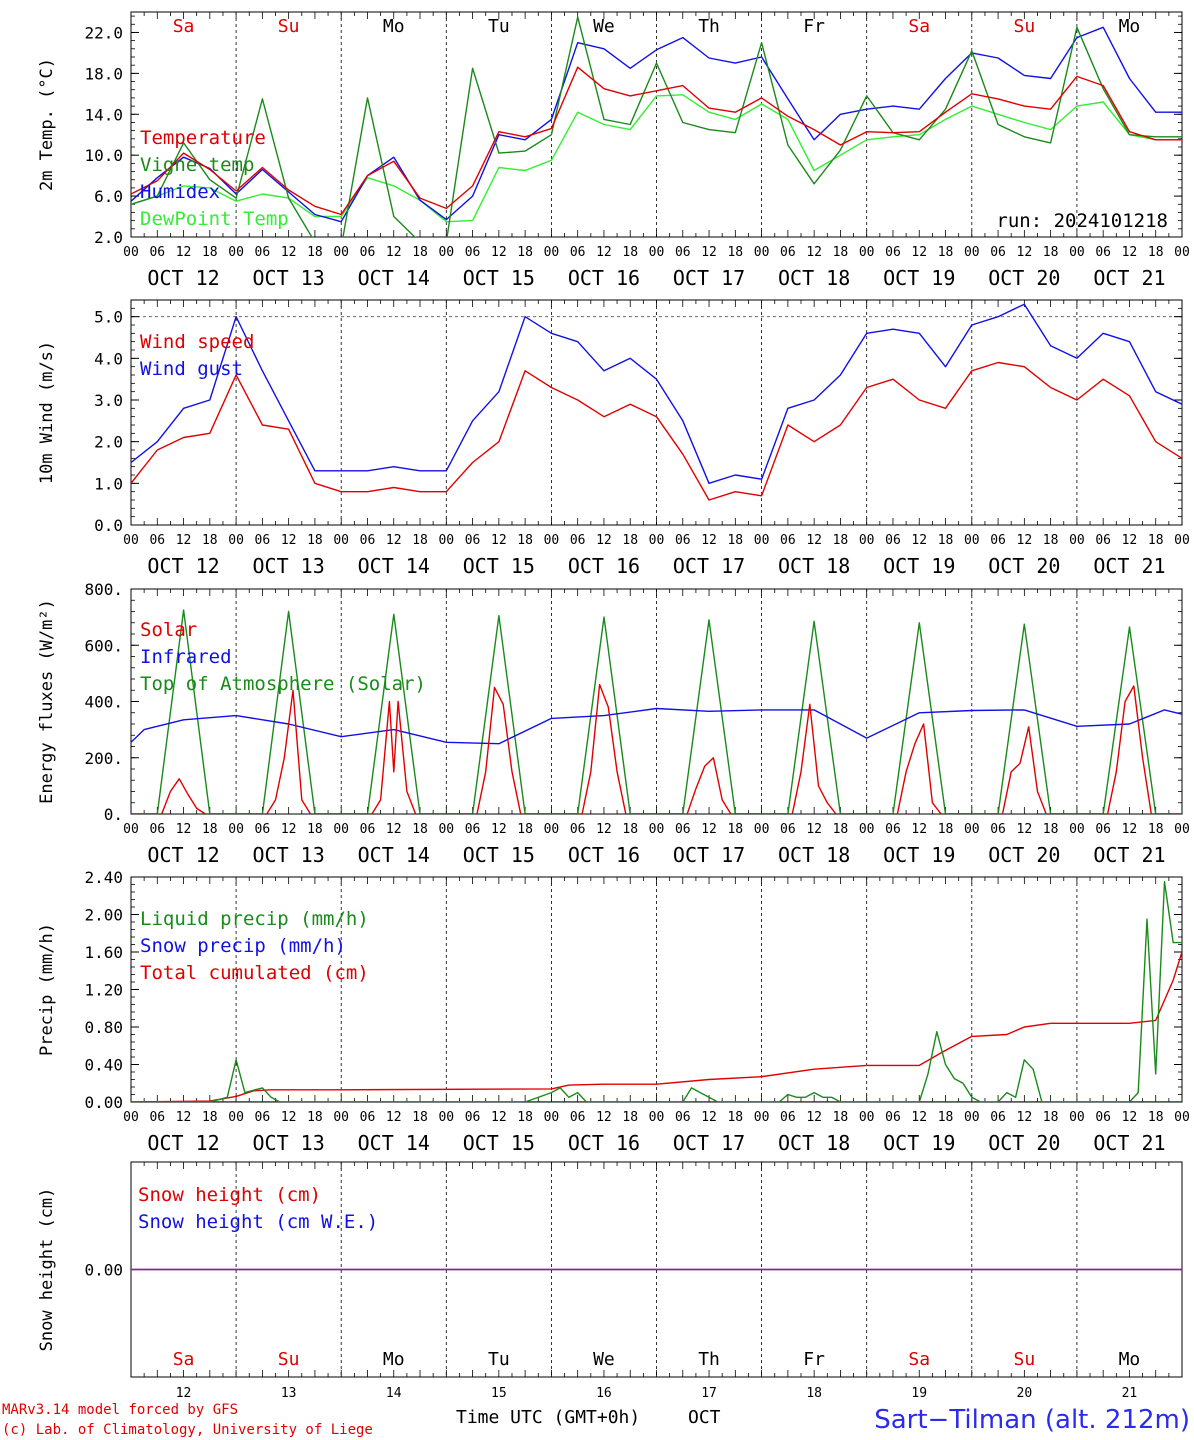 The image size is (1194, 1440). I want to click on day-name-label: Sa, so click(184, 1359).